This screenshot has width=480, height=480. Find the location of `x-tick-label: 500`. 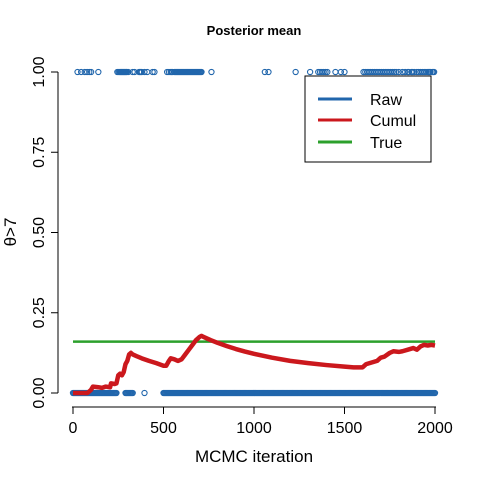

x-tick-label: 500 is located at coordinates (163, 428).